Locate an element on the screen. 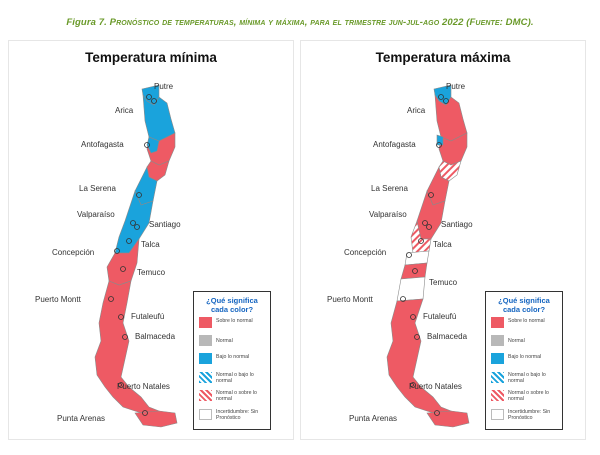 This screenshot has width=600, height=455. swatch-below is located at coordinates (205, 358).